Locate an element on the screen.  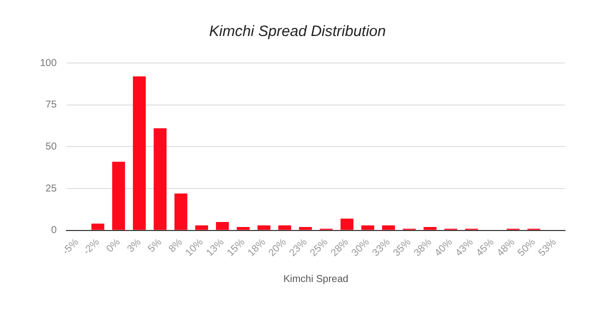
chart-title: Kimchi Spread Distribution is located at coordinates (297, 31).